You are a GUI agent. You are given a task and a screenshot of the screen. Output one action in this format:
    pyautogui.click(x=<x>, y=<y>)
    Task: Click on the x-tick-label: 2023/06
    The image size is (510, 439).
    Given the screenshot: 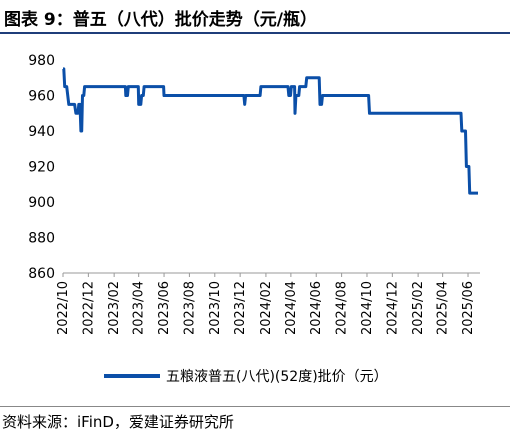 What is the action you would take?
    pyautogui.click(x=164, y=308)
    